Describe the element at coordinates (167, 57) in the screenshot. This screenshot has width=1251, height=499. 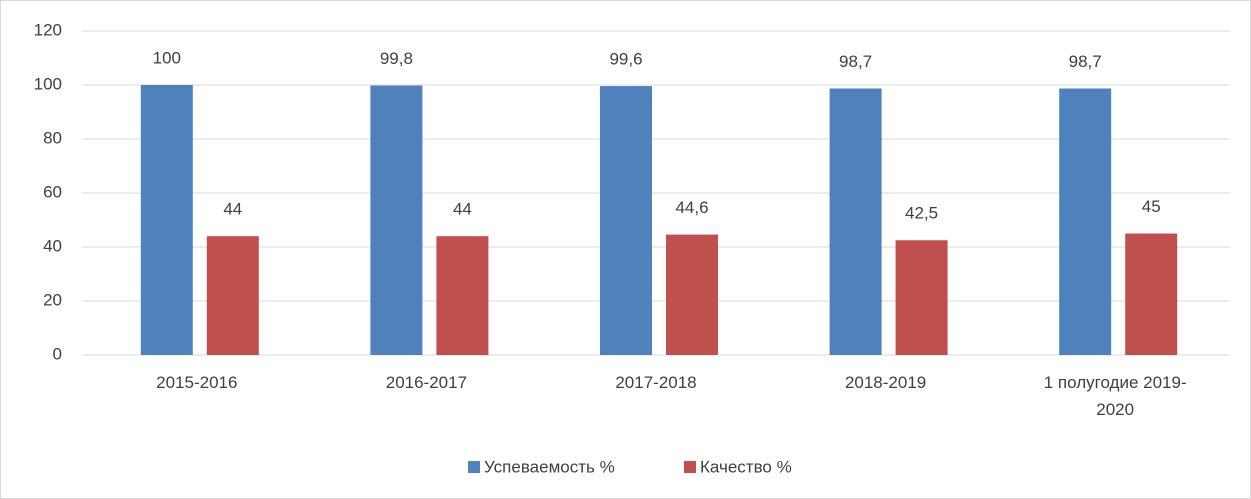
I see `data-label: 100` at that location.